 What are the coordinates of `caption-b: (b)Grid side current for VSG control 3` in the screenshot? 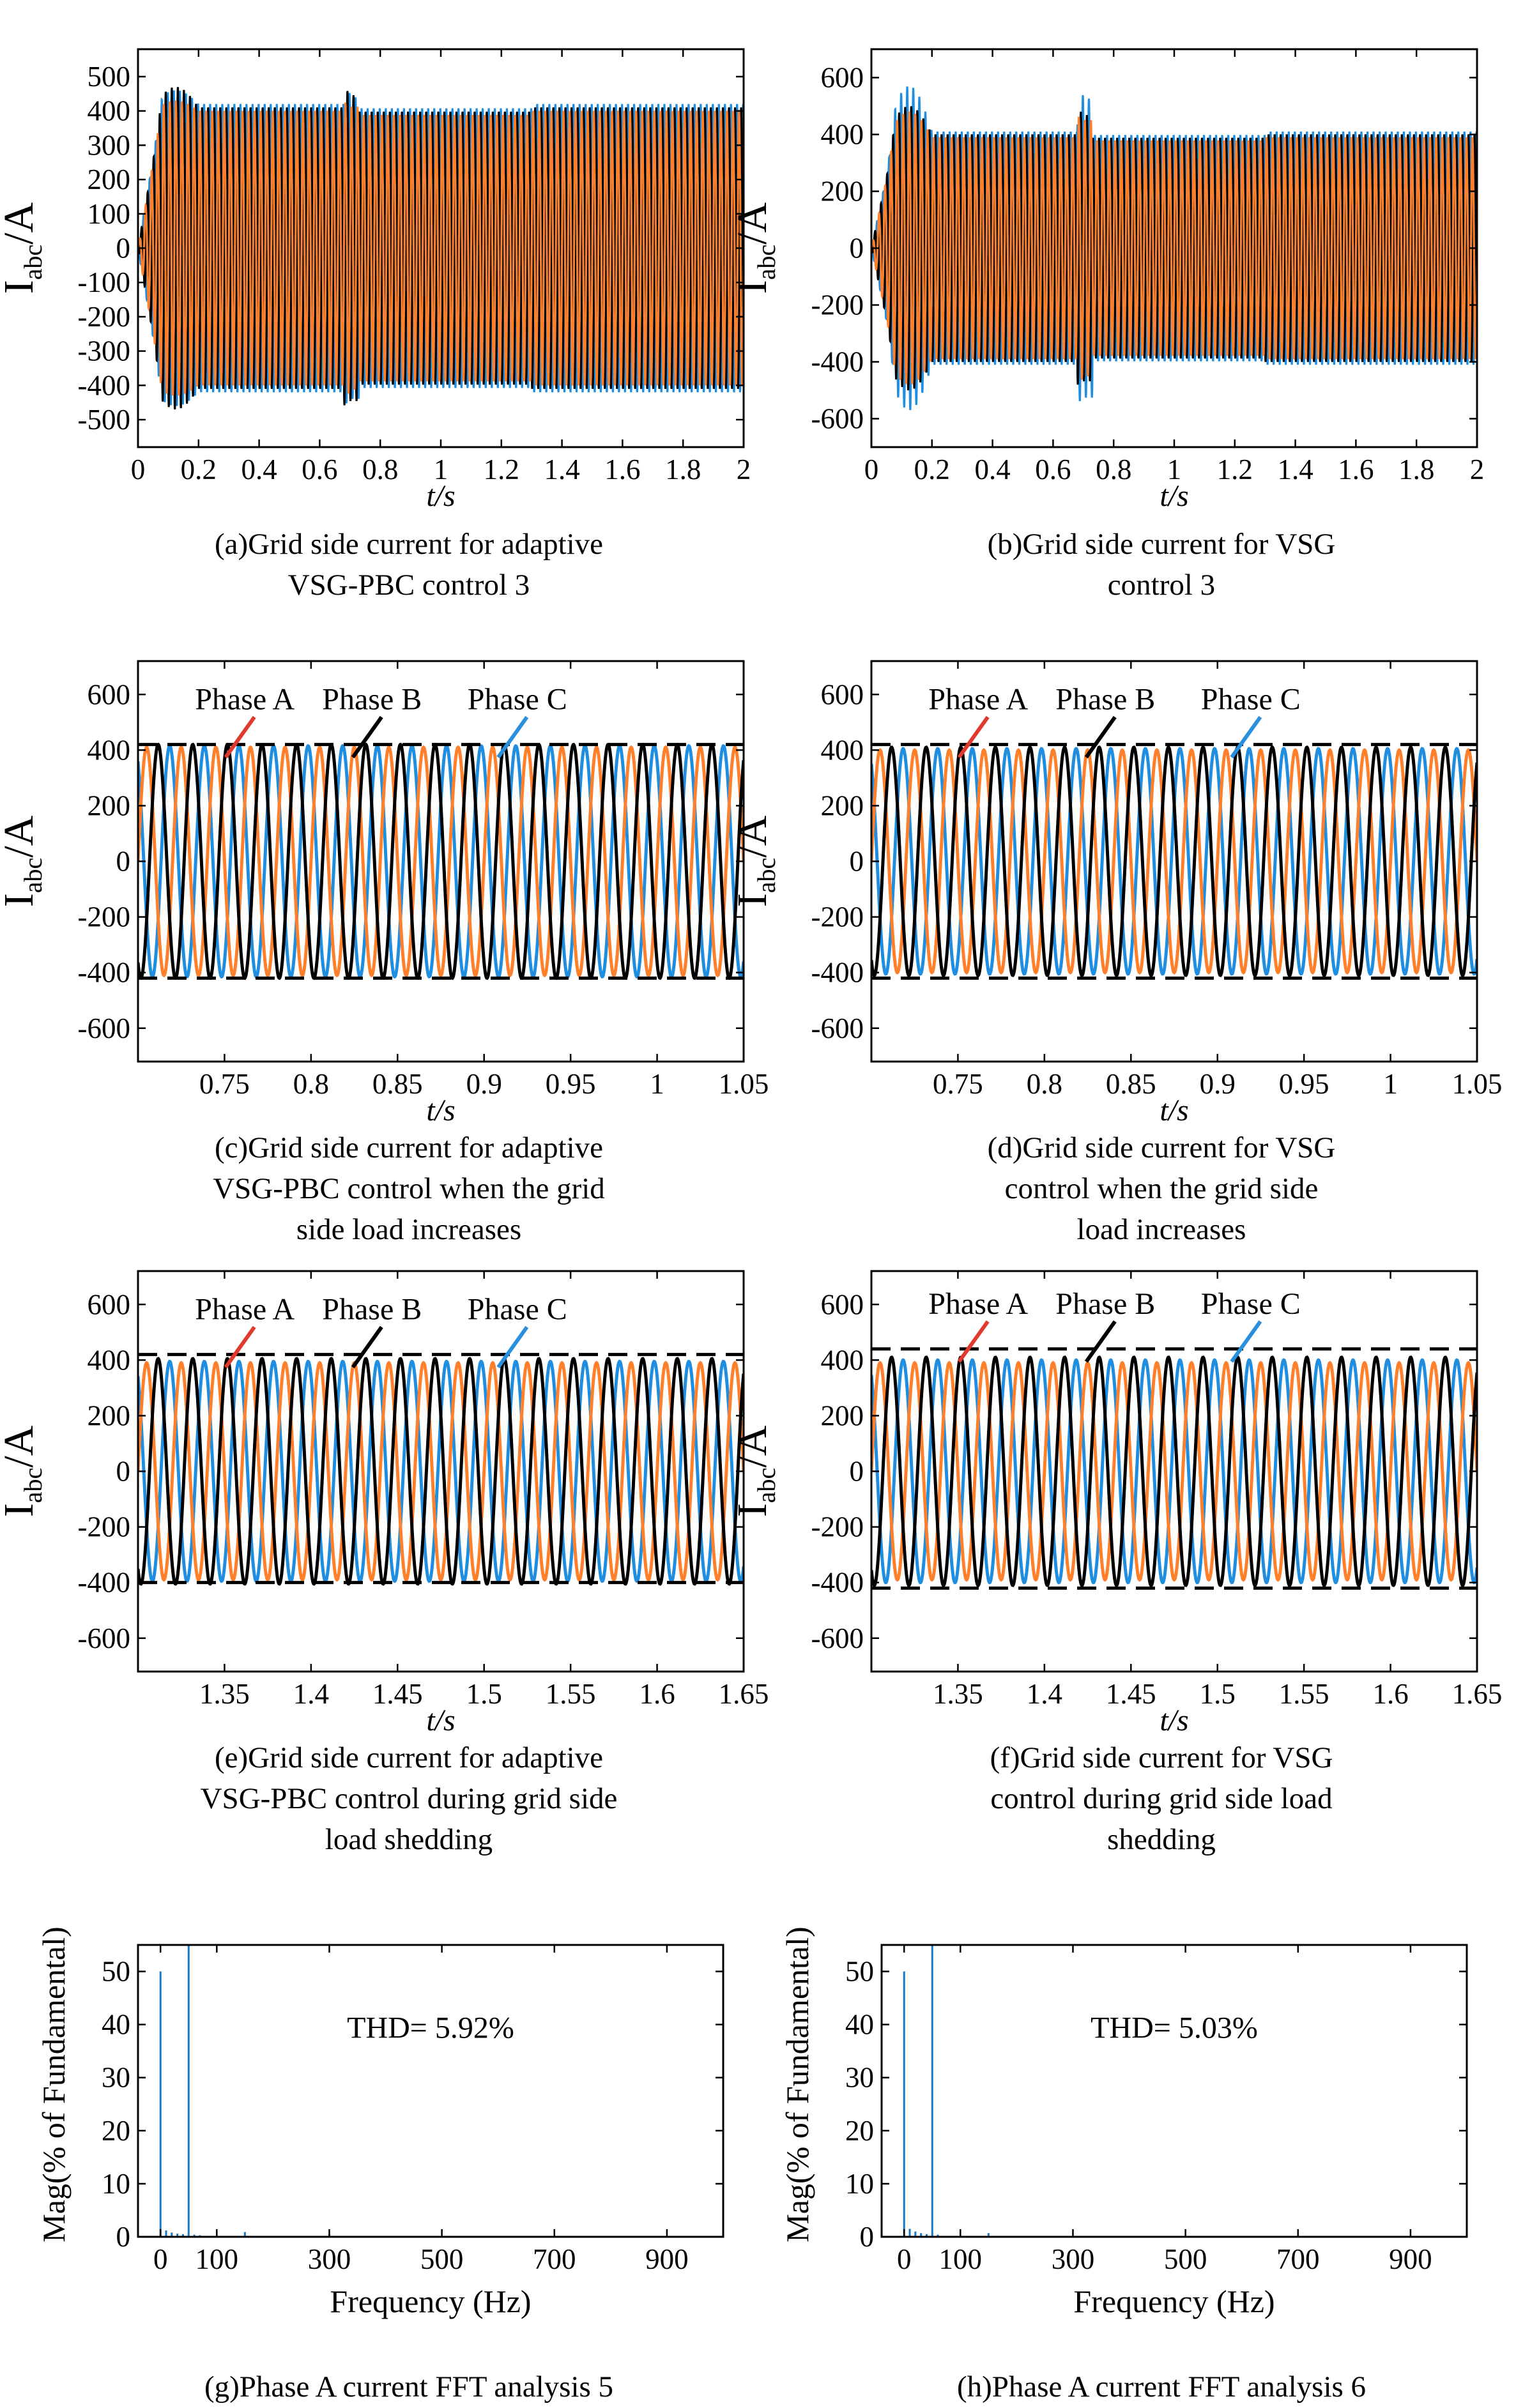 It's located at (1161, 565).